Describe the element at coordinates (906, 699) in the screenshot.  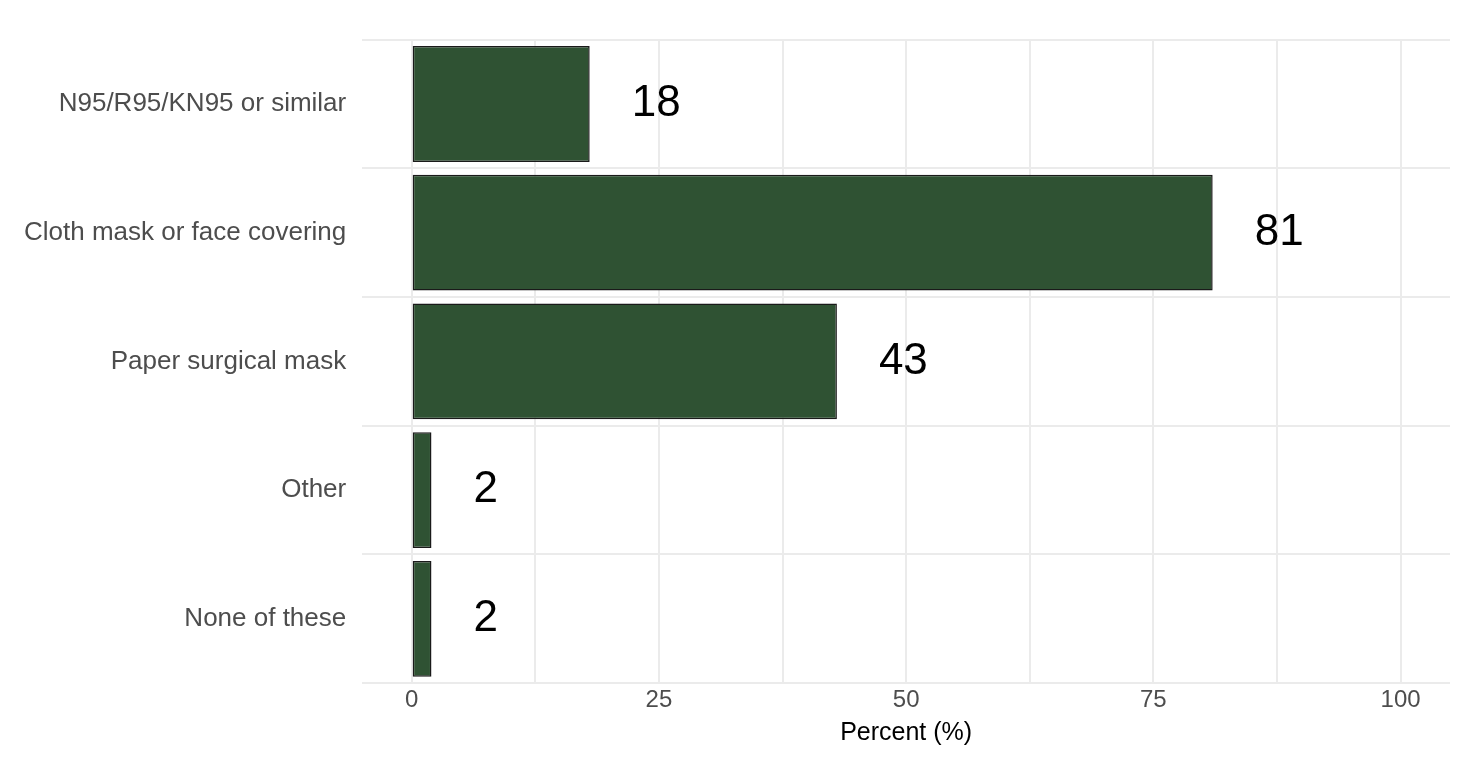
I see `x-tick-label: 50` at that location.